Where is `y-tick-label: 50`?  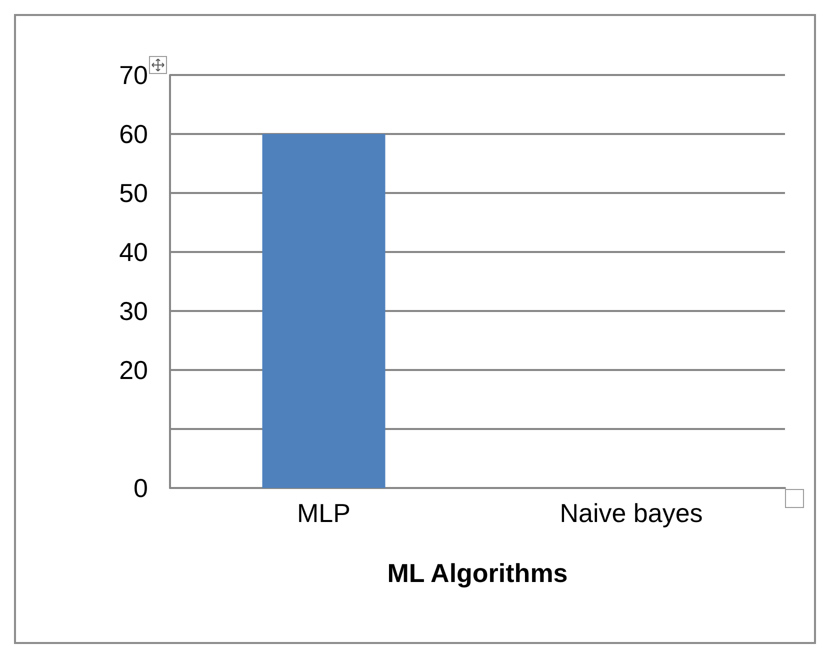
y-tick-label: 50 is located at coordinates (133, 193).